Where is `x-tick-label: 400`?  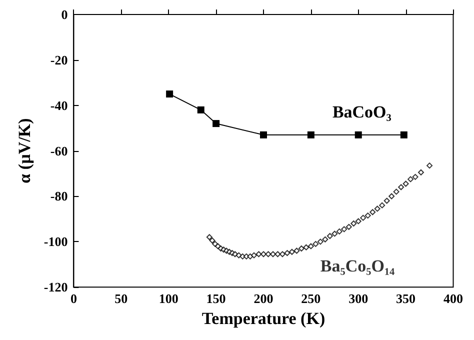
x-tick-label: 400 is located at coordinates (453, 298).